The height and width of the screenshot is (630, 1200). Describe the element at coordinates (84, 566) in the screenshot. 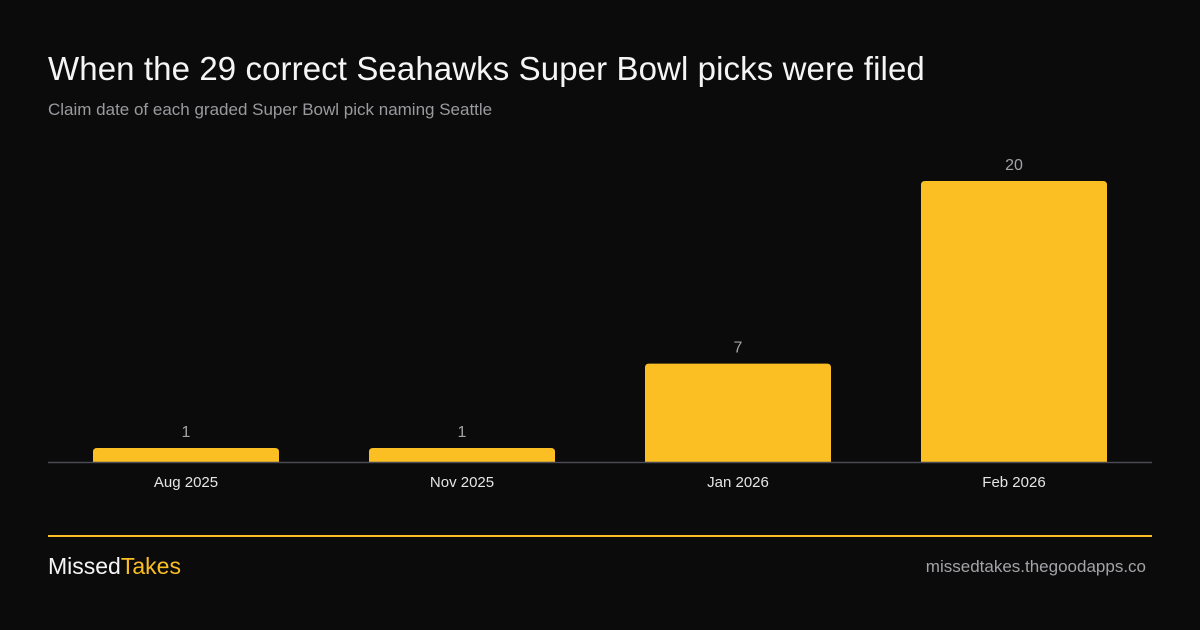

I see `brand-name-part1: Missed` at that location.